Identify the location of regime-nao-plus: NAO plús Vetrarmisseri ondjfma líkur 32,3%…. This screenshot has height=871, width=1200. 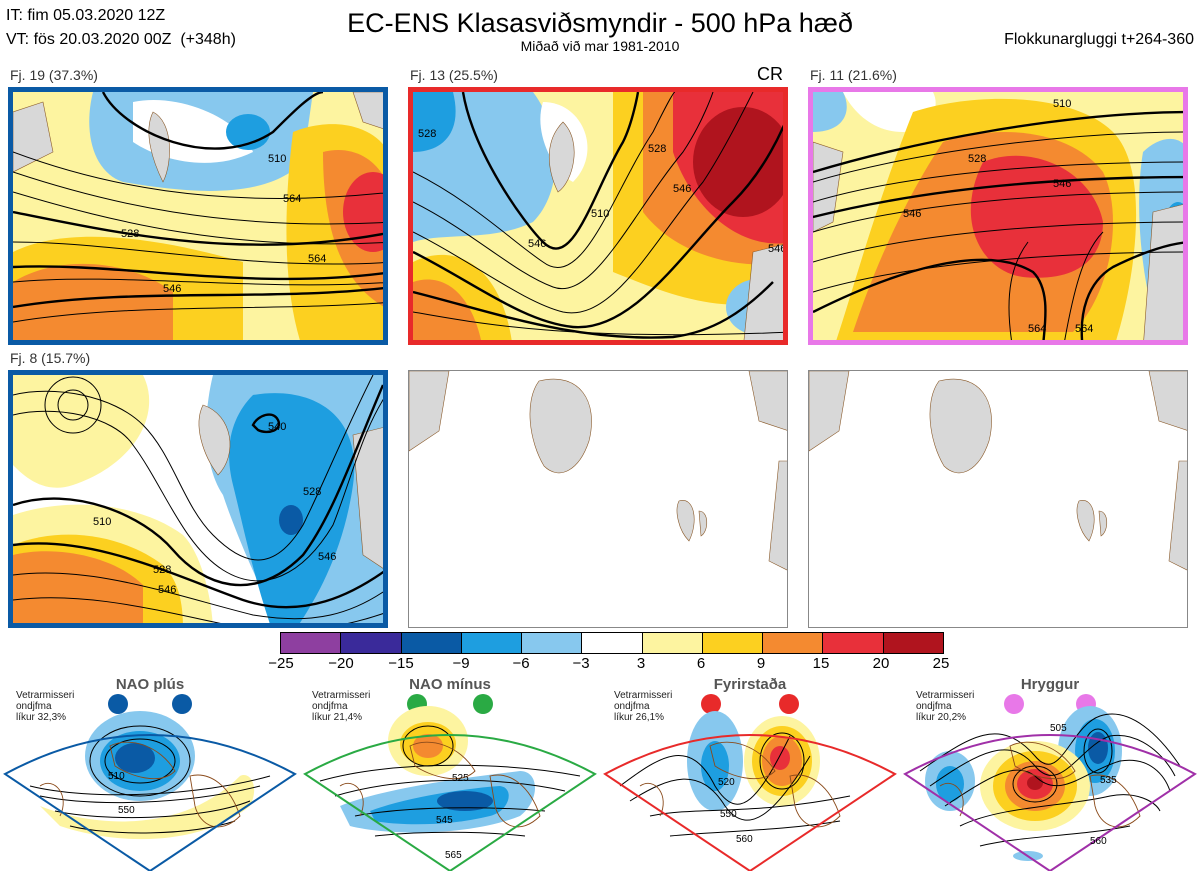
(150, 773).